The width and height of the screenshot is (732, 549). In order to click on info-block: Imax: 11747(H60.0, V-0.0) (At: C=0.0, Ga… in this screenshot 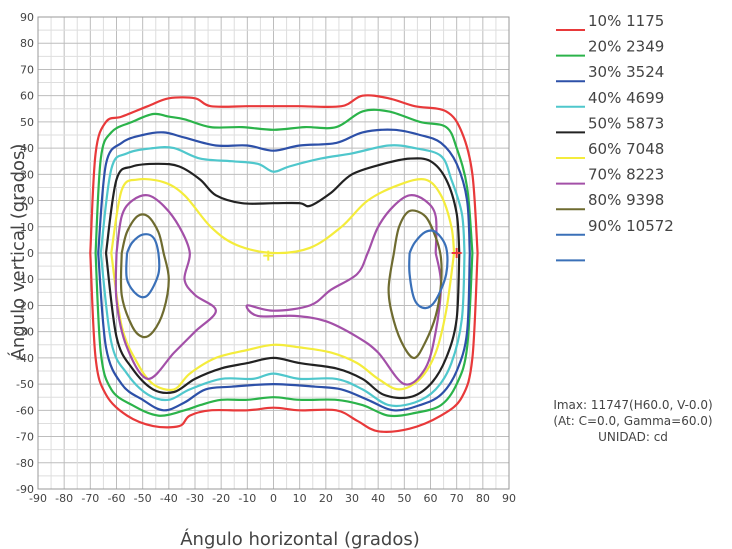, I will do `click(632, 421)`.